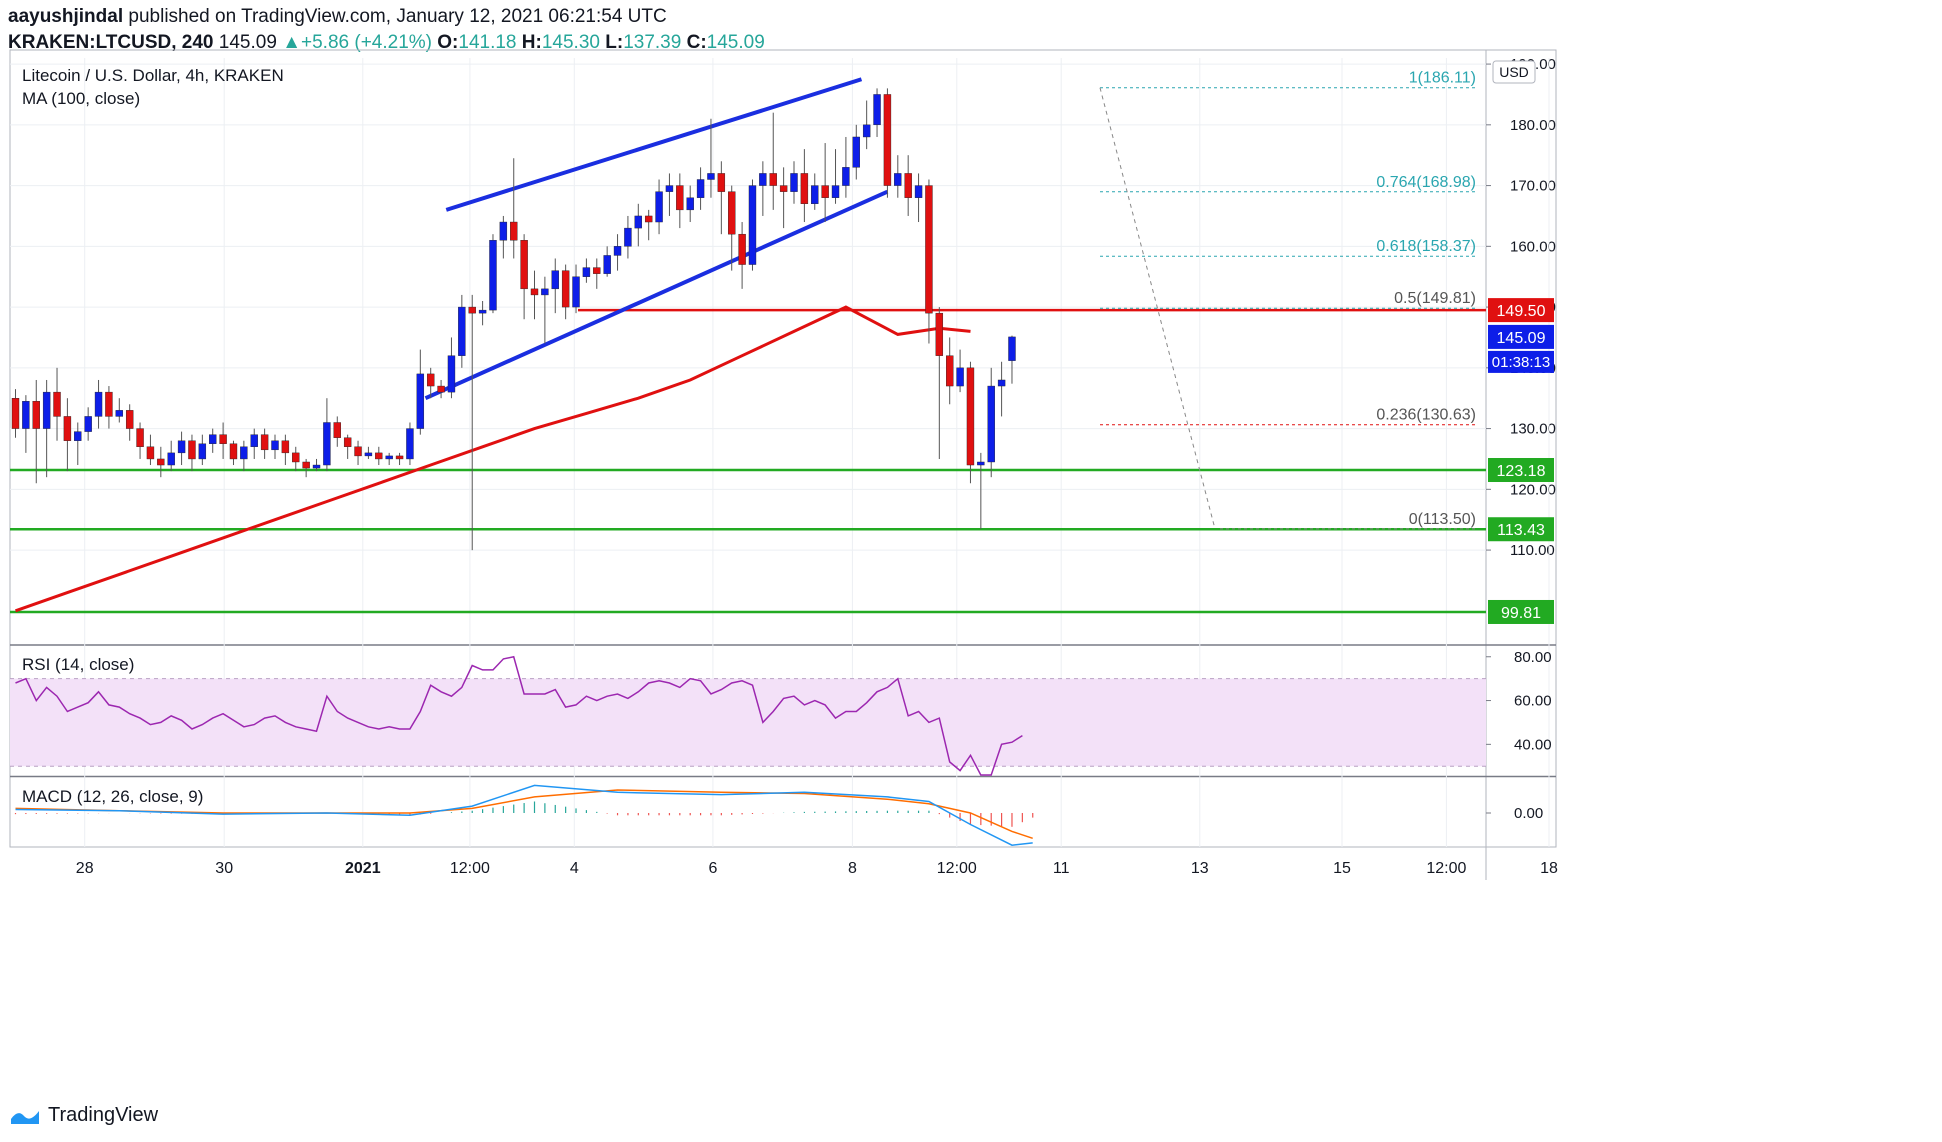  What do you see at coordinates (1521, 336) in the screenshot?
I see `last-price-tag` at bounding box center [1521, 336].